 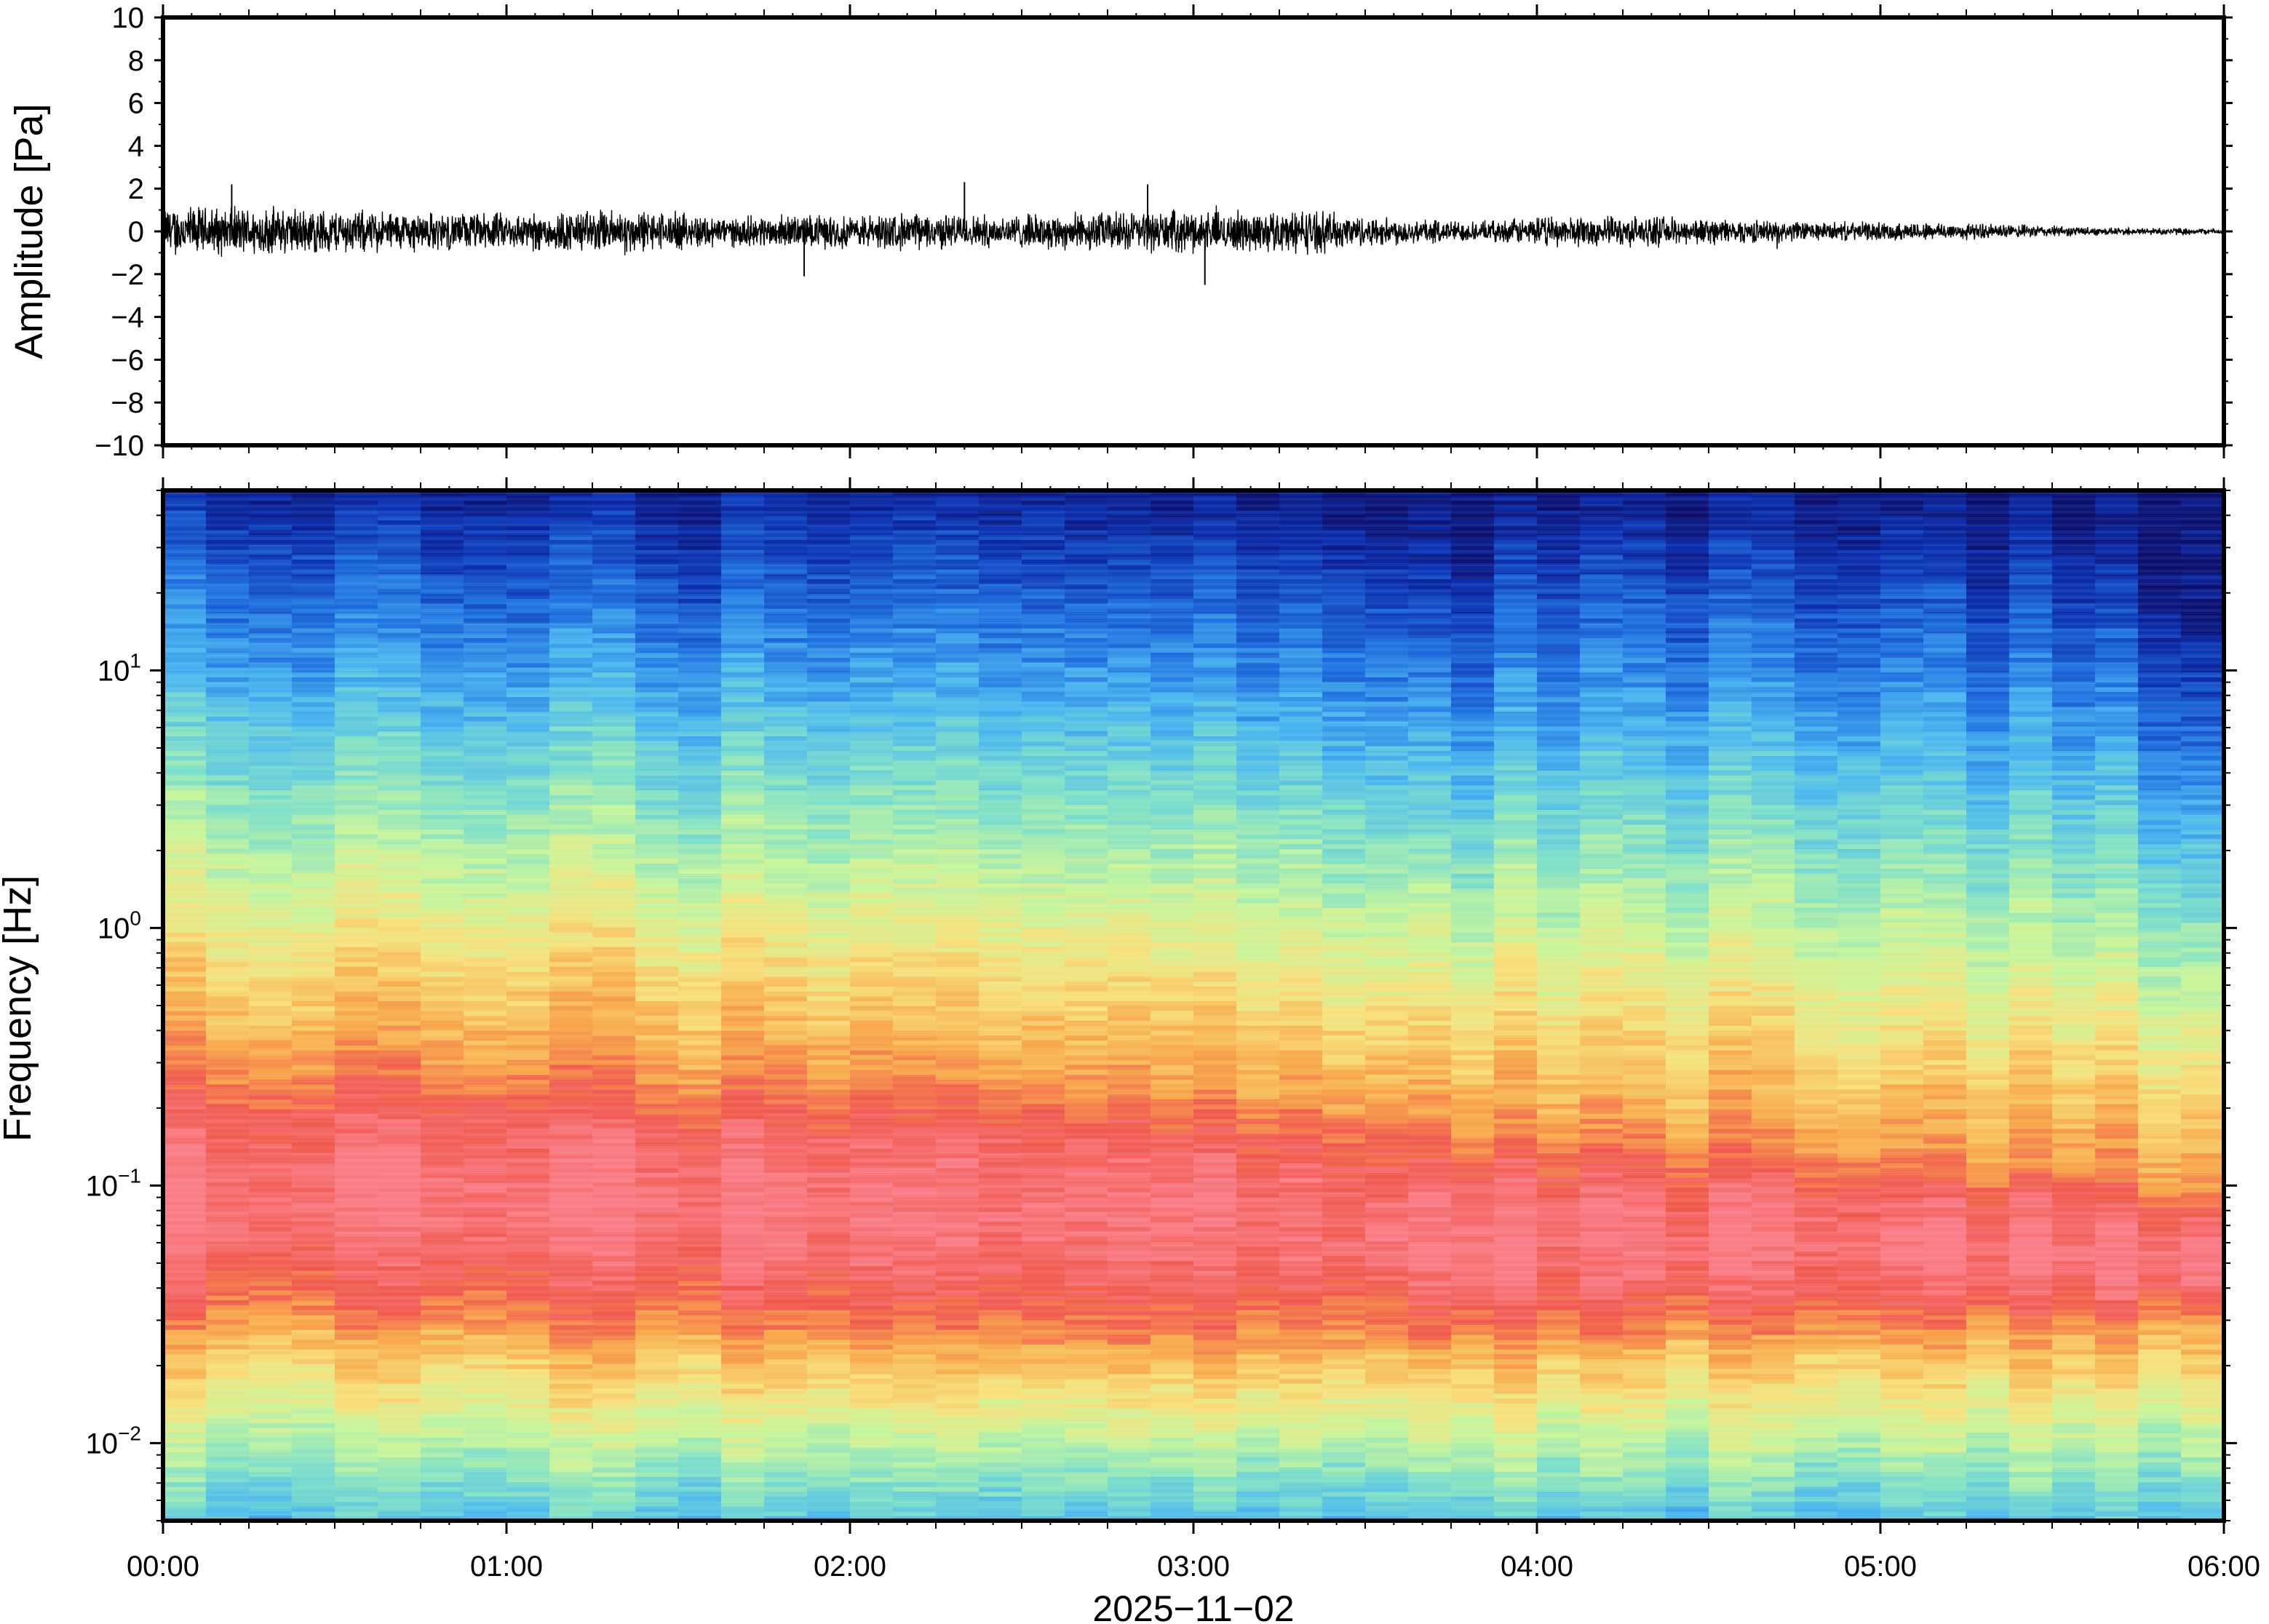 What do you see at coordinates (127, 318) in the screenshot?
I see `amplitude-tick-label: −4` at bounding box center [127, 318].